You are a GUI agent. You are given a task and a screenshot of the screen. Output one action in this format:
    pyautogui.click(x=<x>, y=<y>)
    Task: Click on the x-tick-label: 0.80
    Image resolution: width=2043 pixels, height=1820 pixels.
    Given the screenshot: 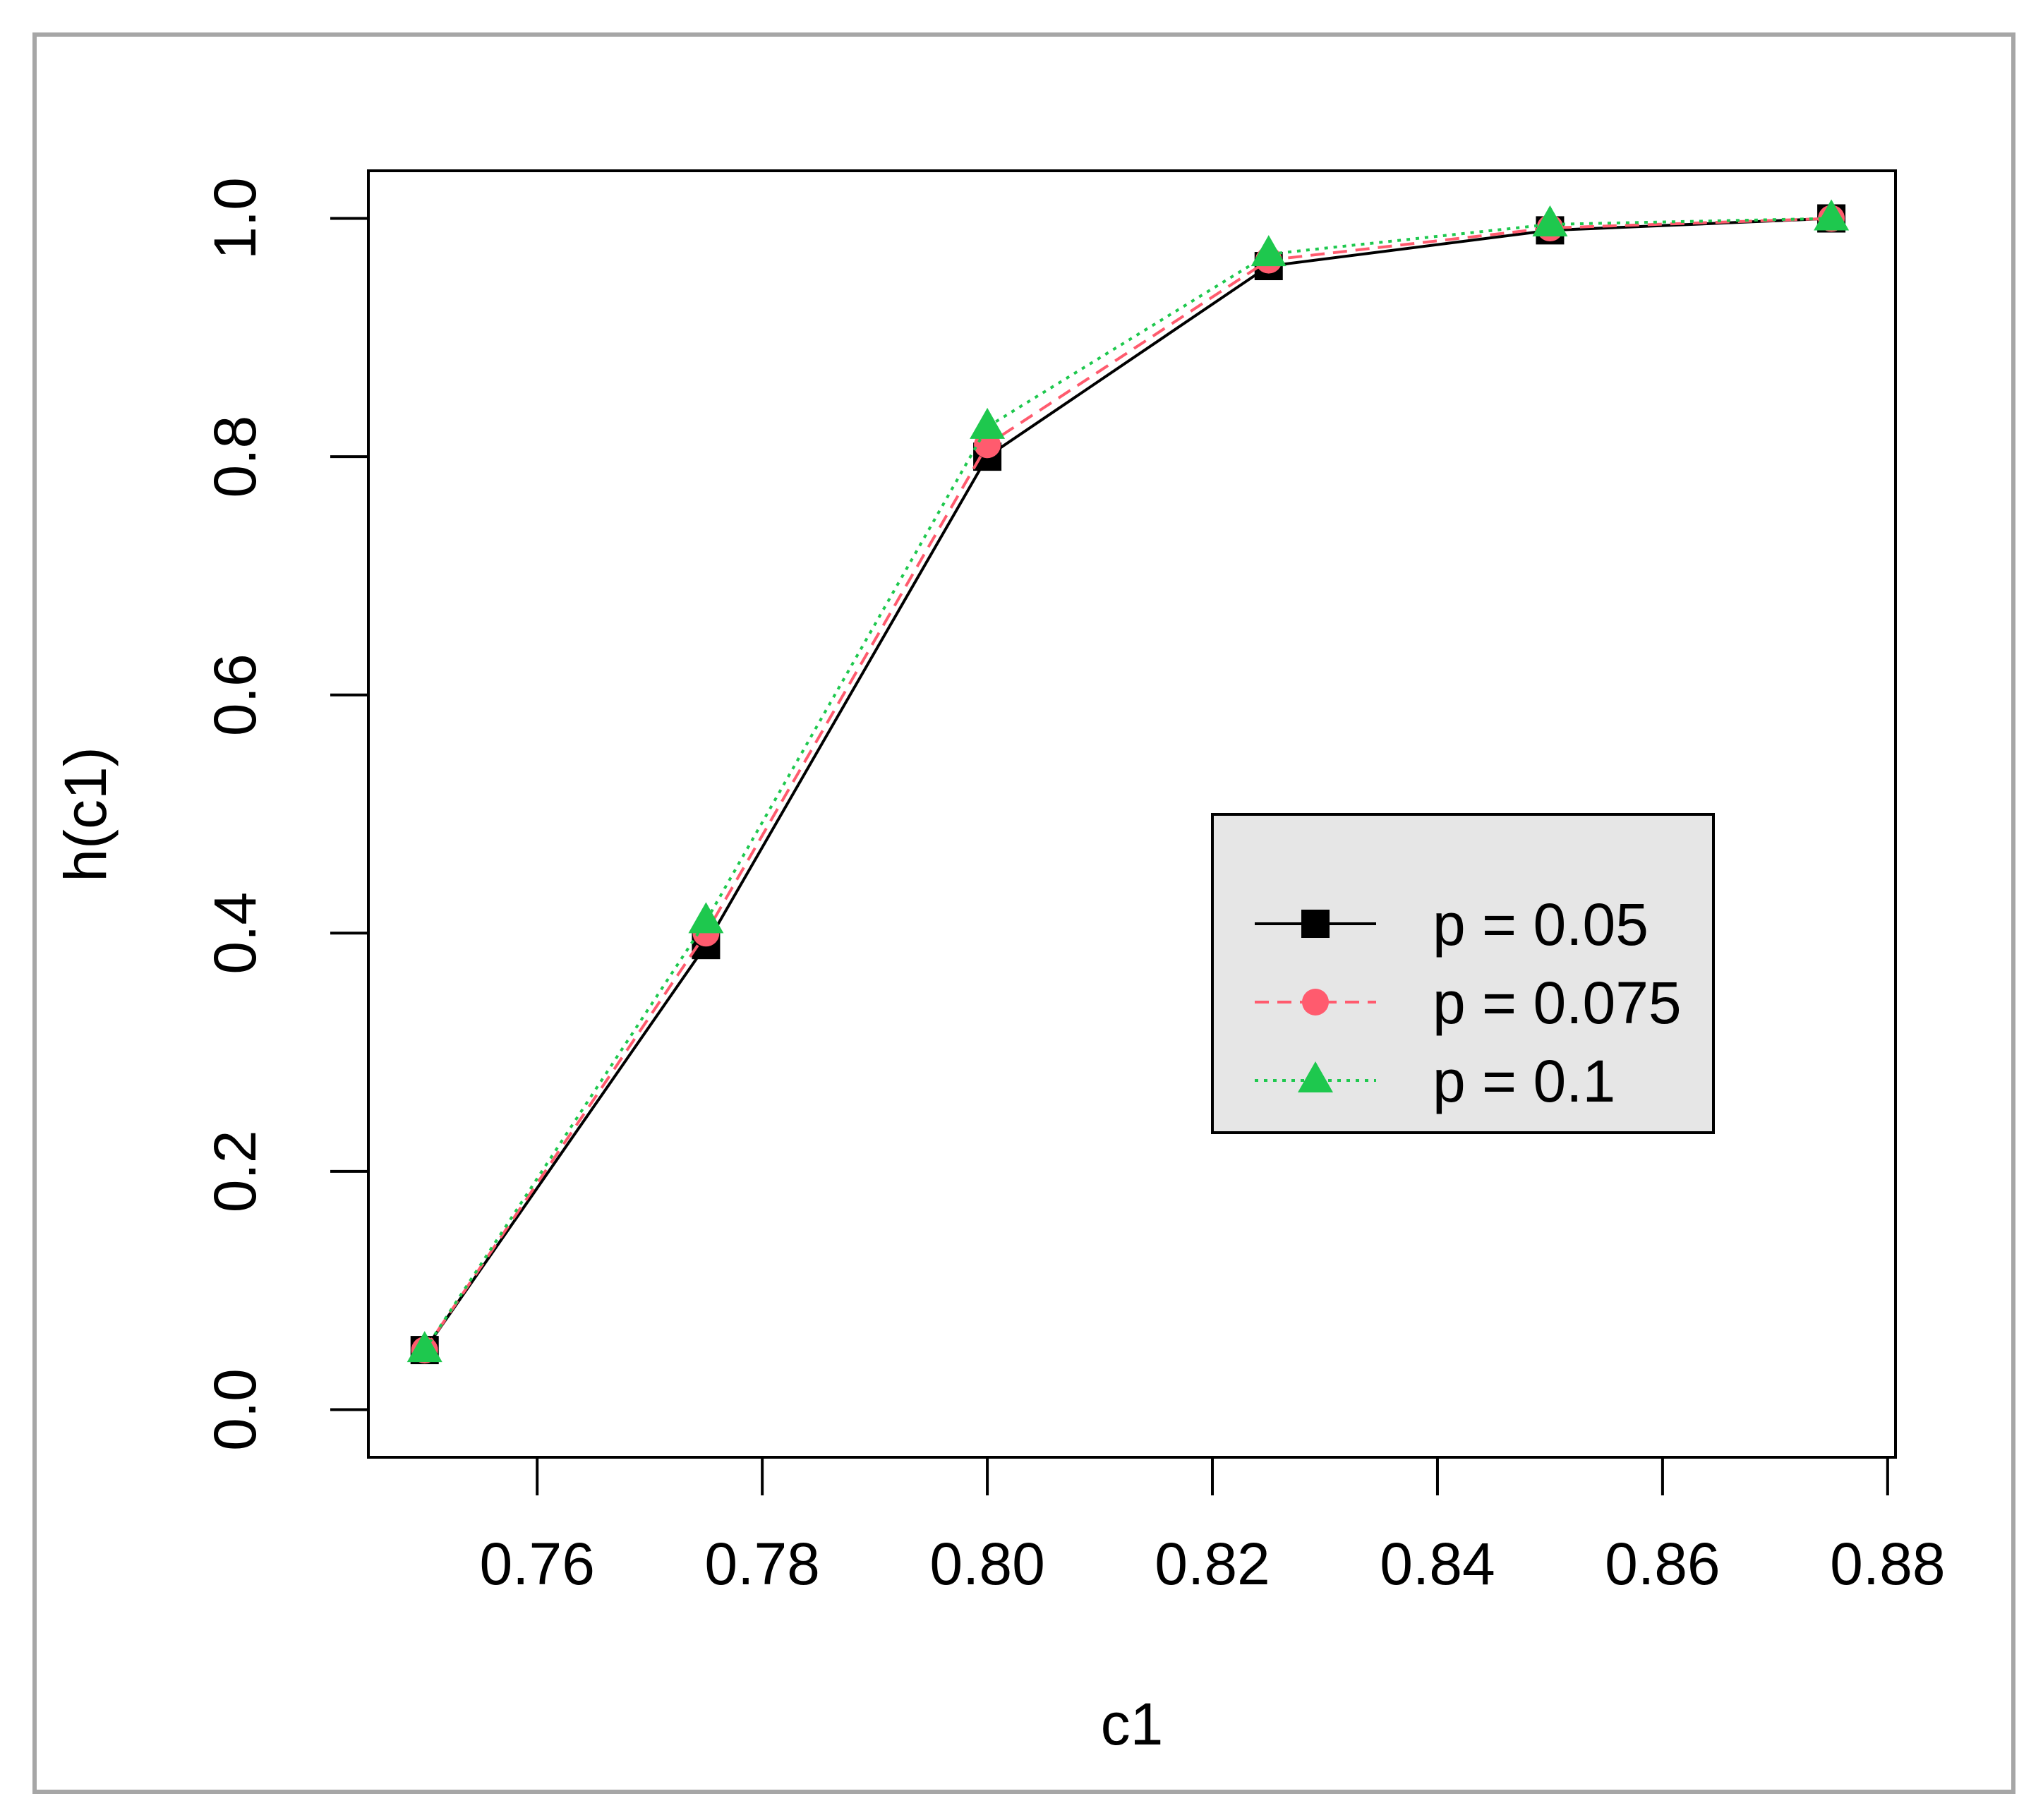 What is the action you would take?
    pyautogui.click(x=987, y=1564)
    